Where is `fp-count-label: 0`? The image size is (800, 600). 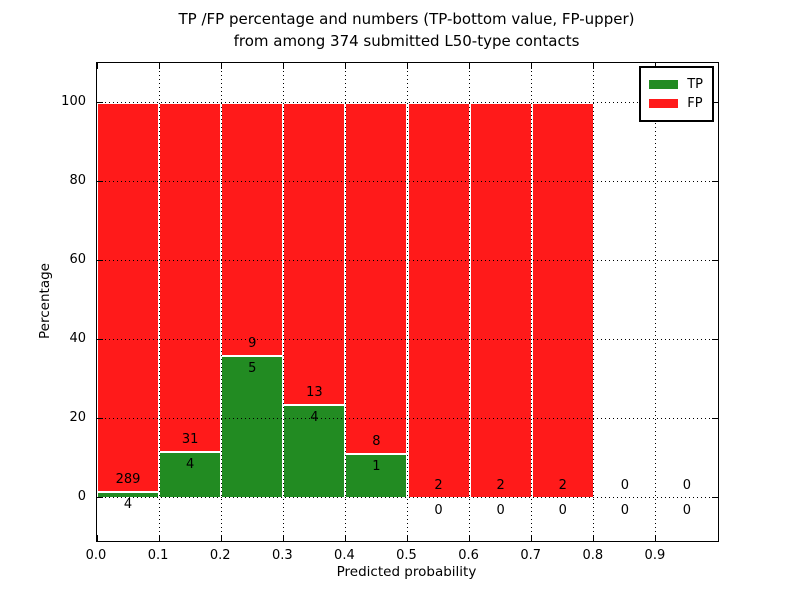
fp-count-label: 0 is located at coordinates (624, 485).